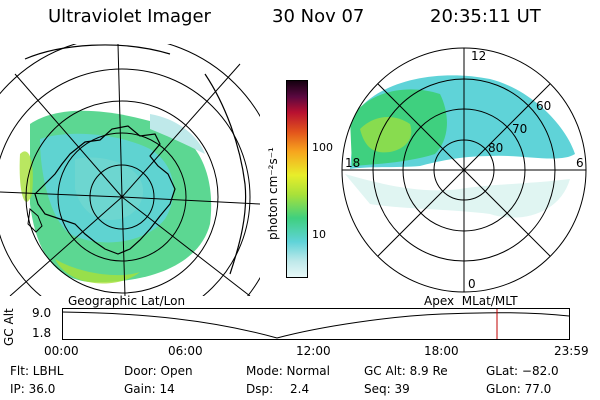  I want to click on mlt-label-18: 18, so click(352, 163).